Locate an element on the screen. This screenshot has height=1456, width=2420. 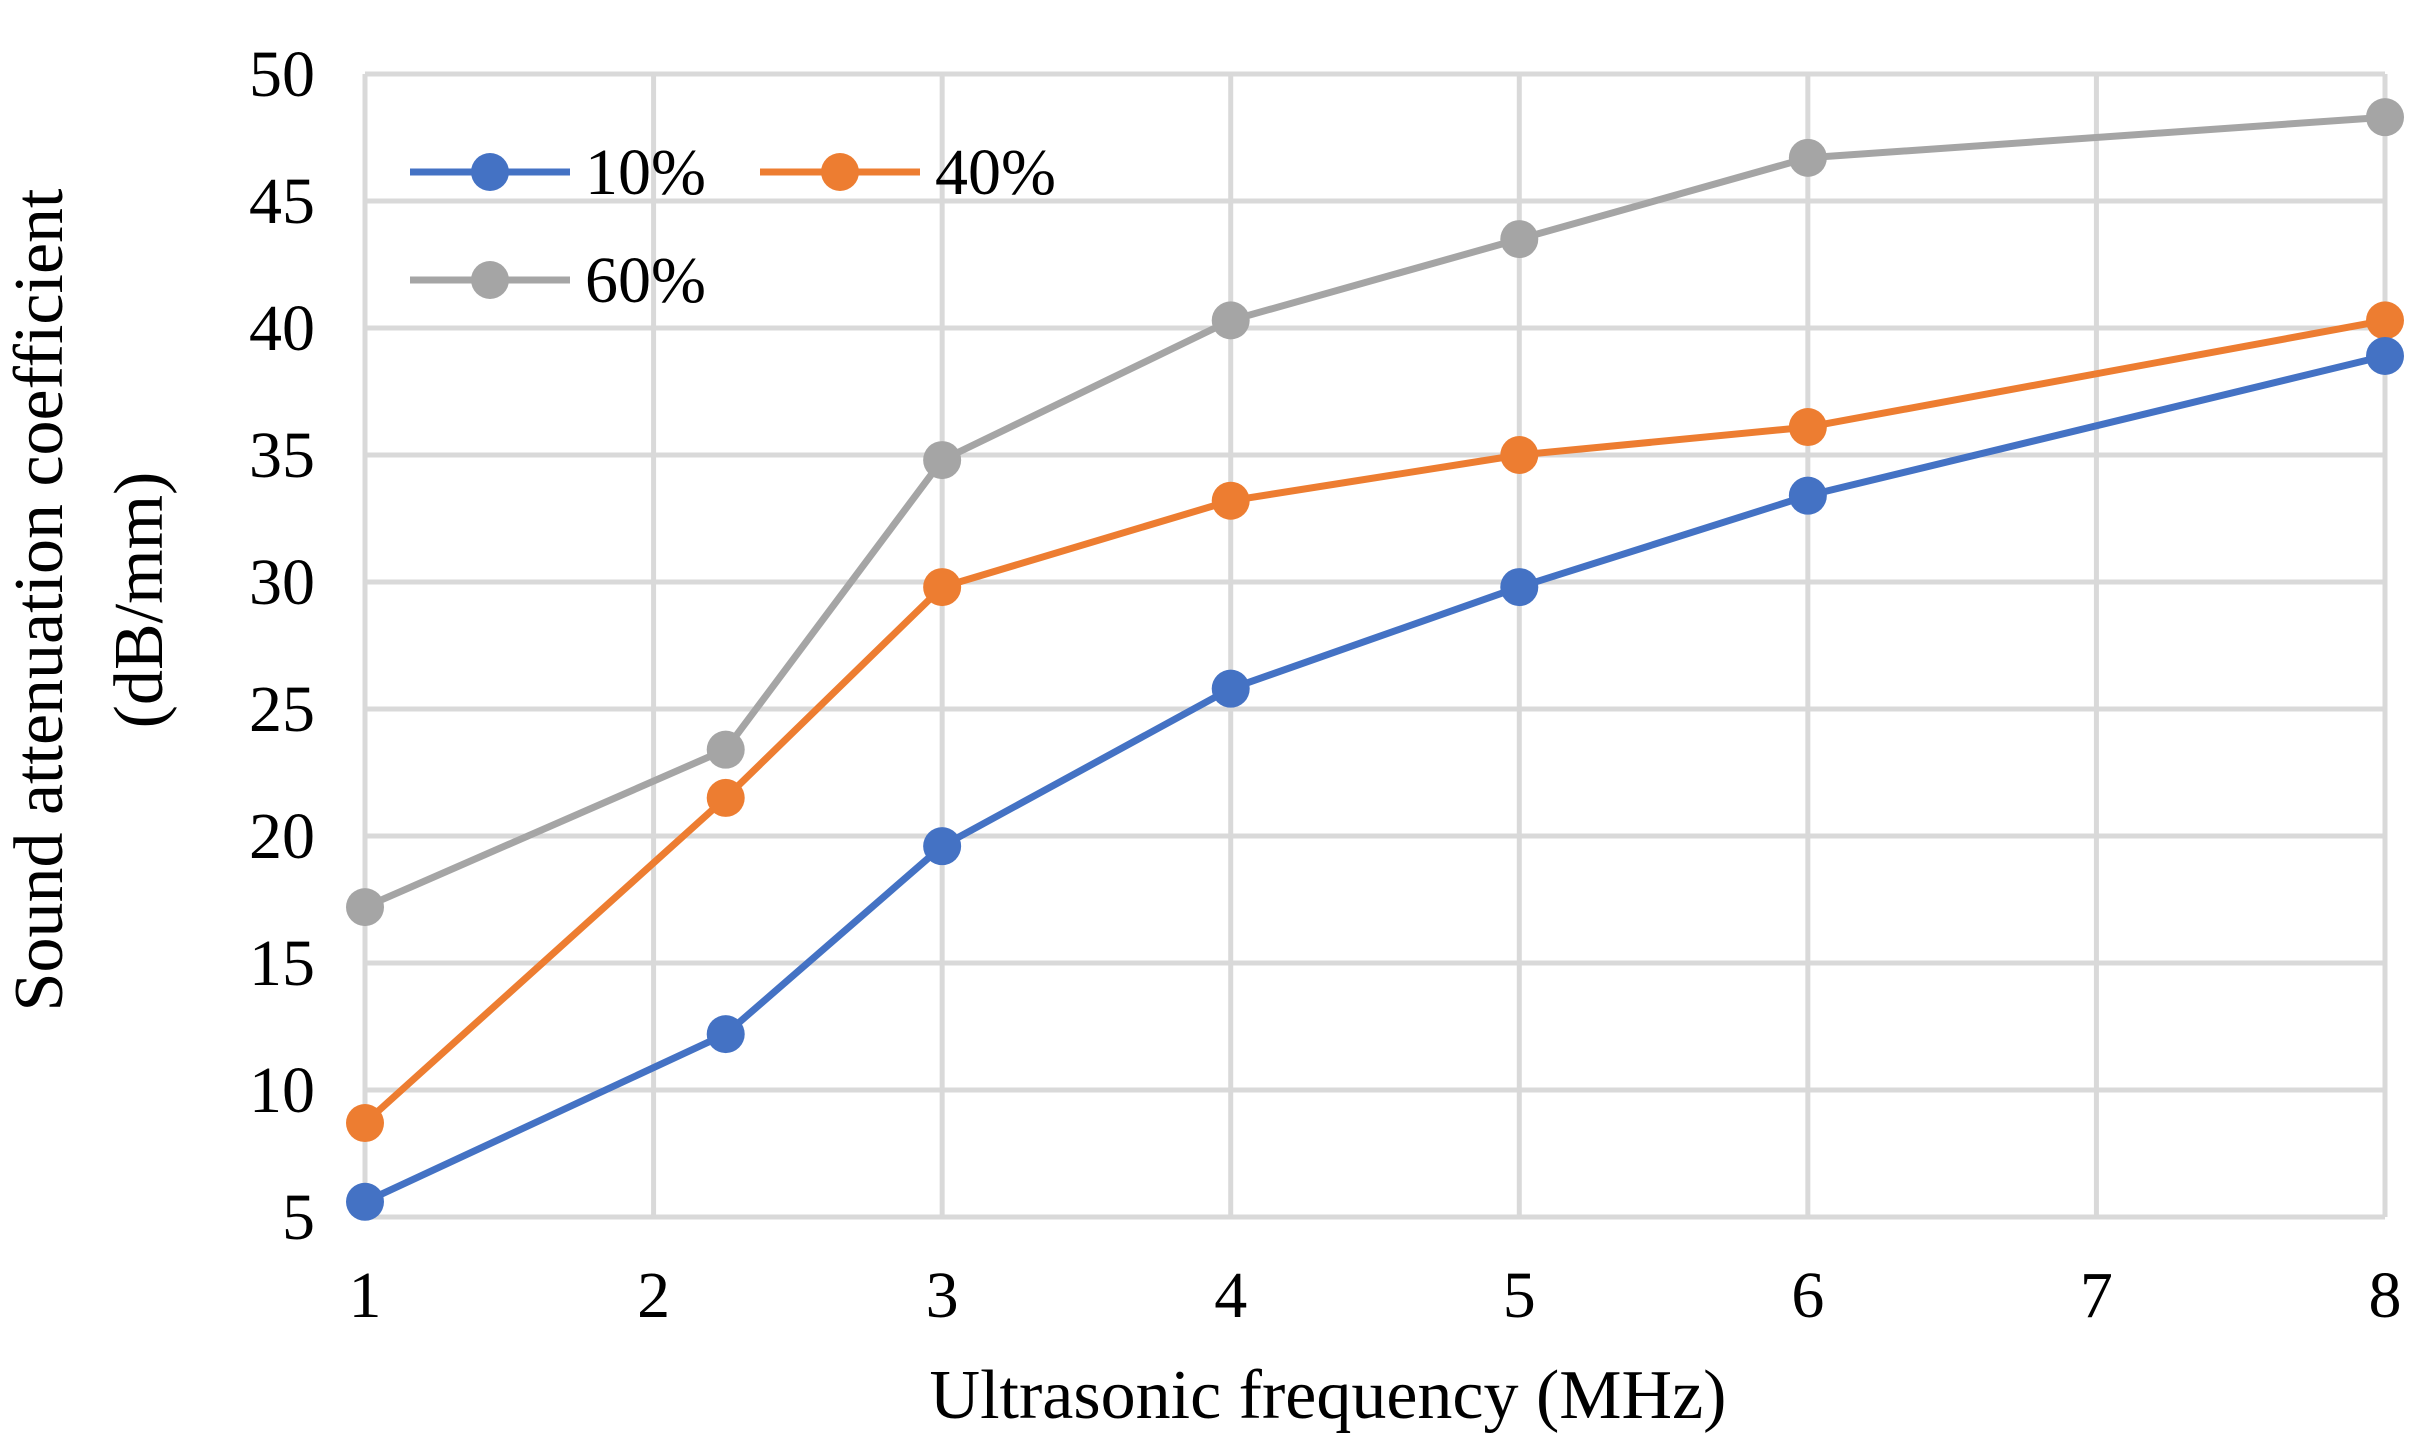
x-tick-label: 8 is located at coordinates (2385, 1295).